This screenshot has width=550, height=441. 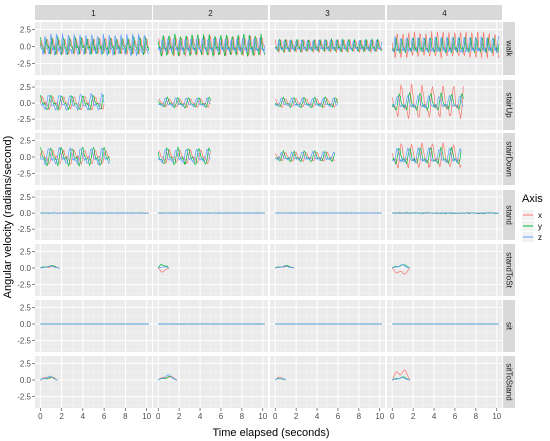 I want to click on row-strip-standToSit, so click(x=509, y=270).